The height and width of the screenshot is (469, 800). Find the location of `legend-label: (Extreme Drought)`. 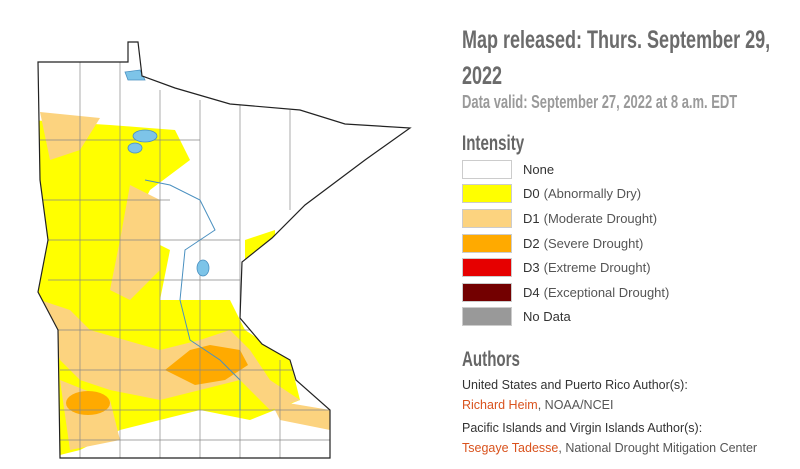

legend-label: (Extreme Drought) is located at coordinates (597, 268).